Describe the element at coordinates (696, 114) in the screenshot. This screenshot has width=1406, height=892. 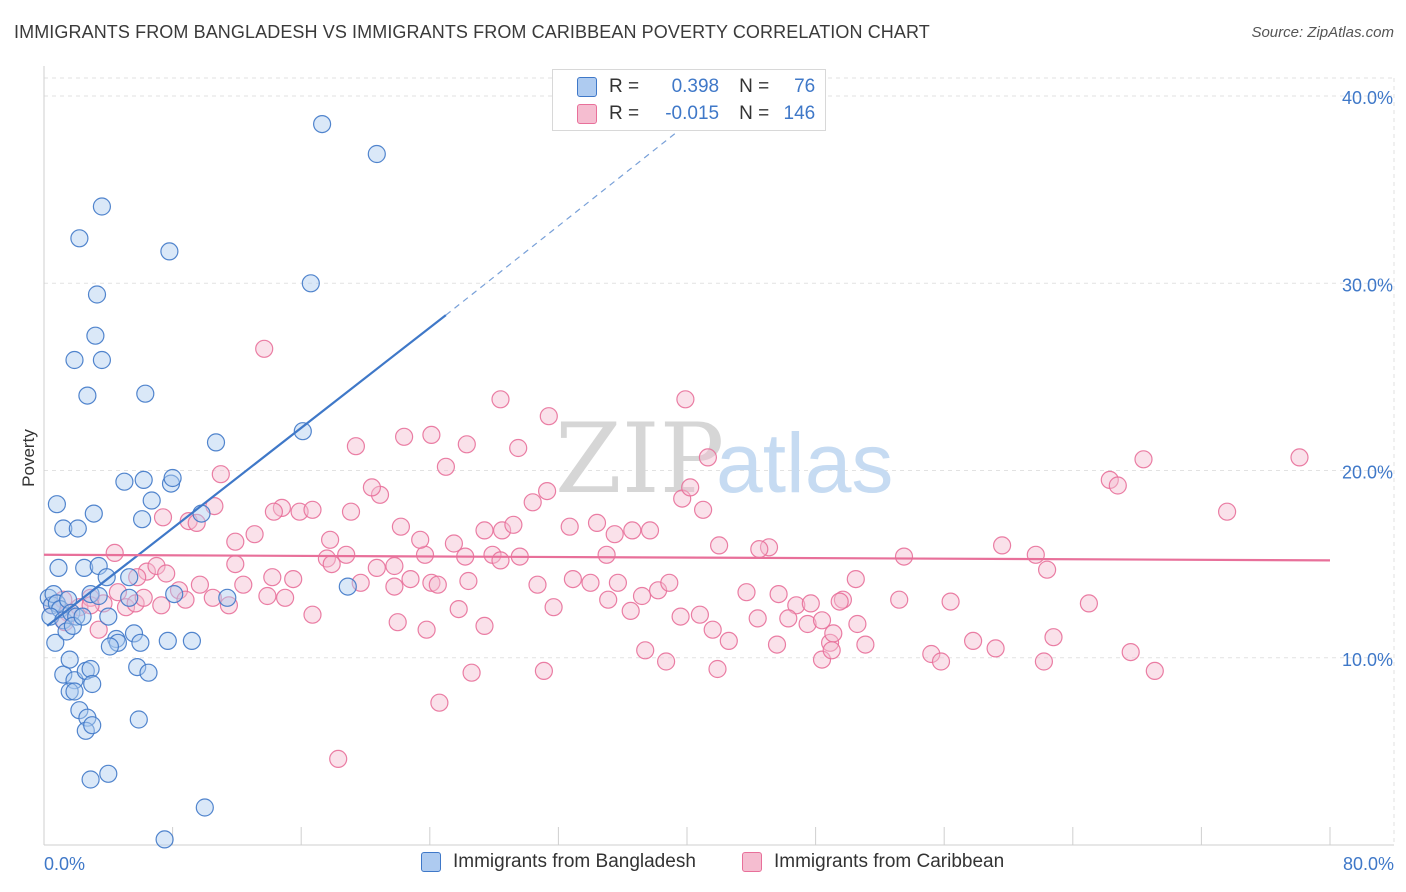
I see `stats-legend-row-caribbean: R = -0.015 N = 146` at that location.